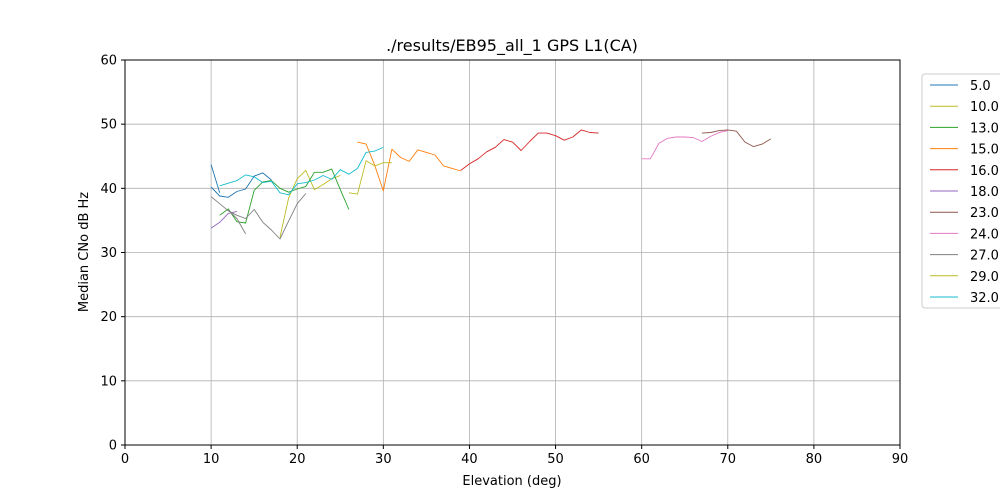  What do you see at coordinates (814, 459) in the screenshot?
I see `x-tick-label: 80` at bounding box center [814, 459].